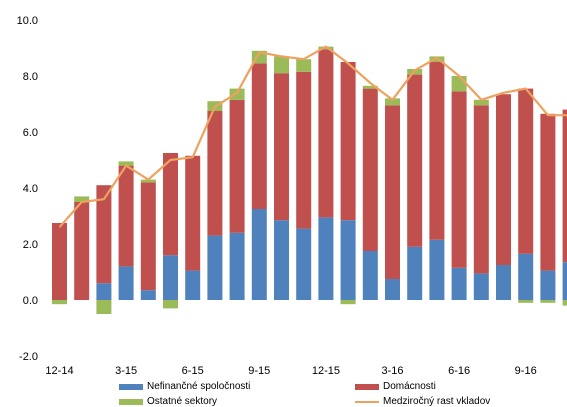 The height and width of the screenshot is (407, 567). What do you see at coordinates (30, 245) in the screenshot?
I see `y-tick-label: 2.0` at bounding box center [30, 245].